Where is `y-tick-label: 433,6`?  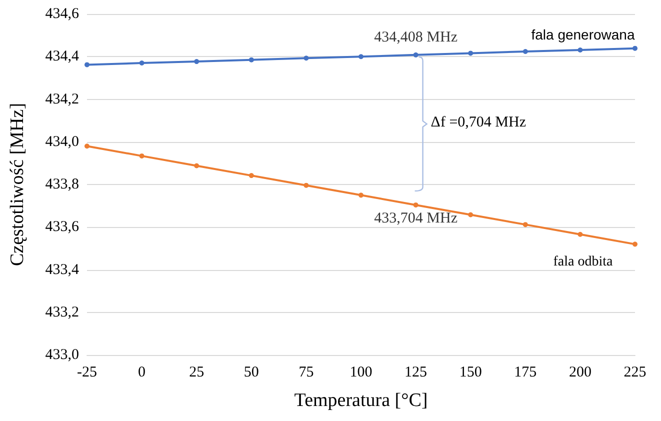 y-tick-label: 433,6 is located at coordinates (62, 227).